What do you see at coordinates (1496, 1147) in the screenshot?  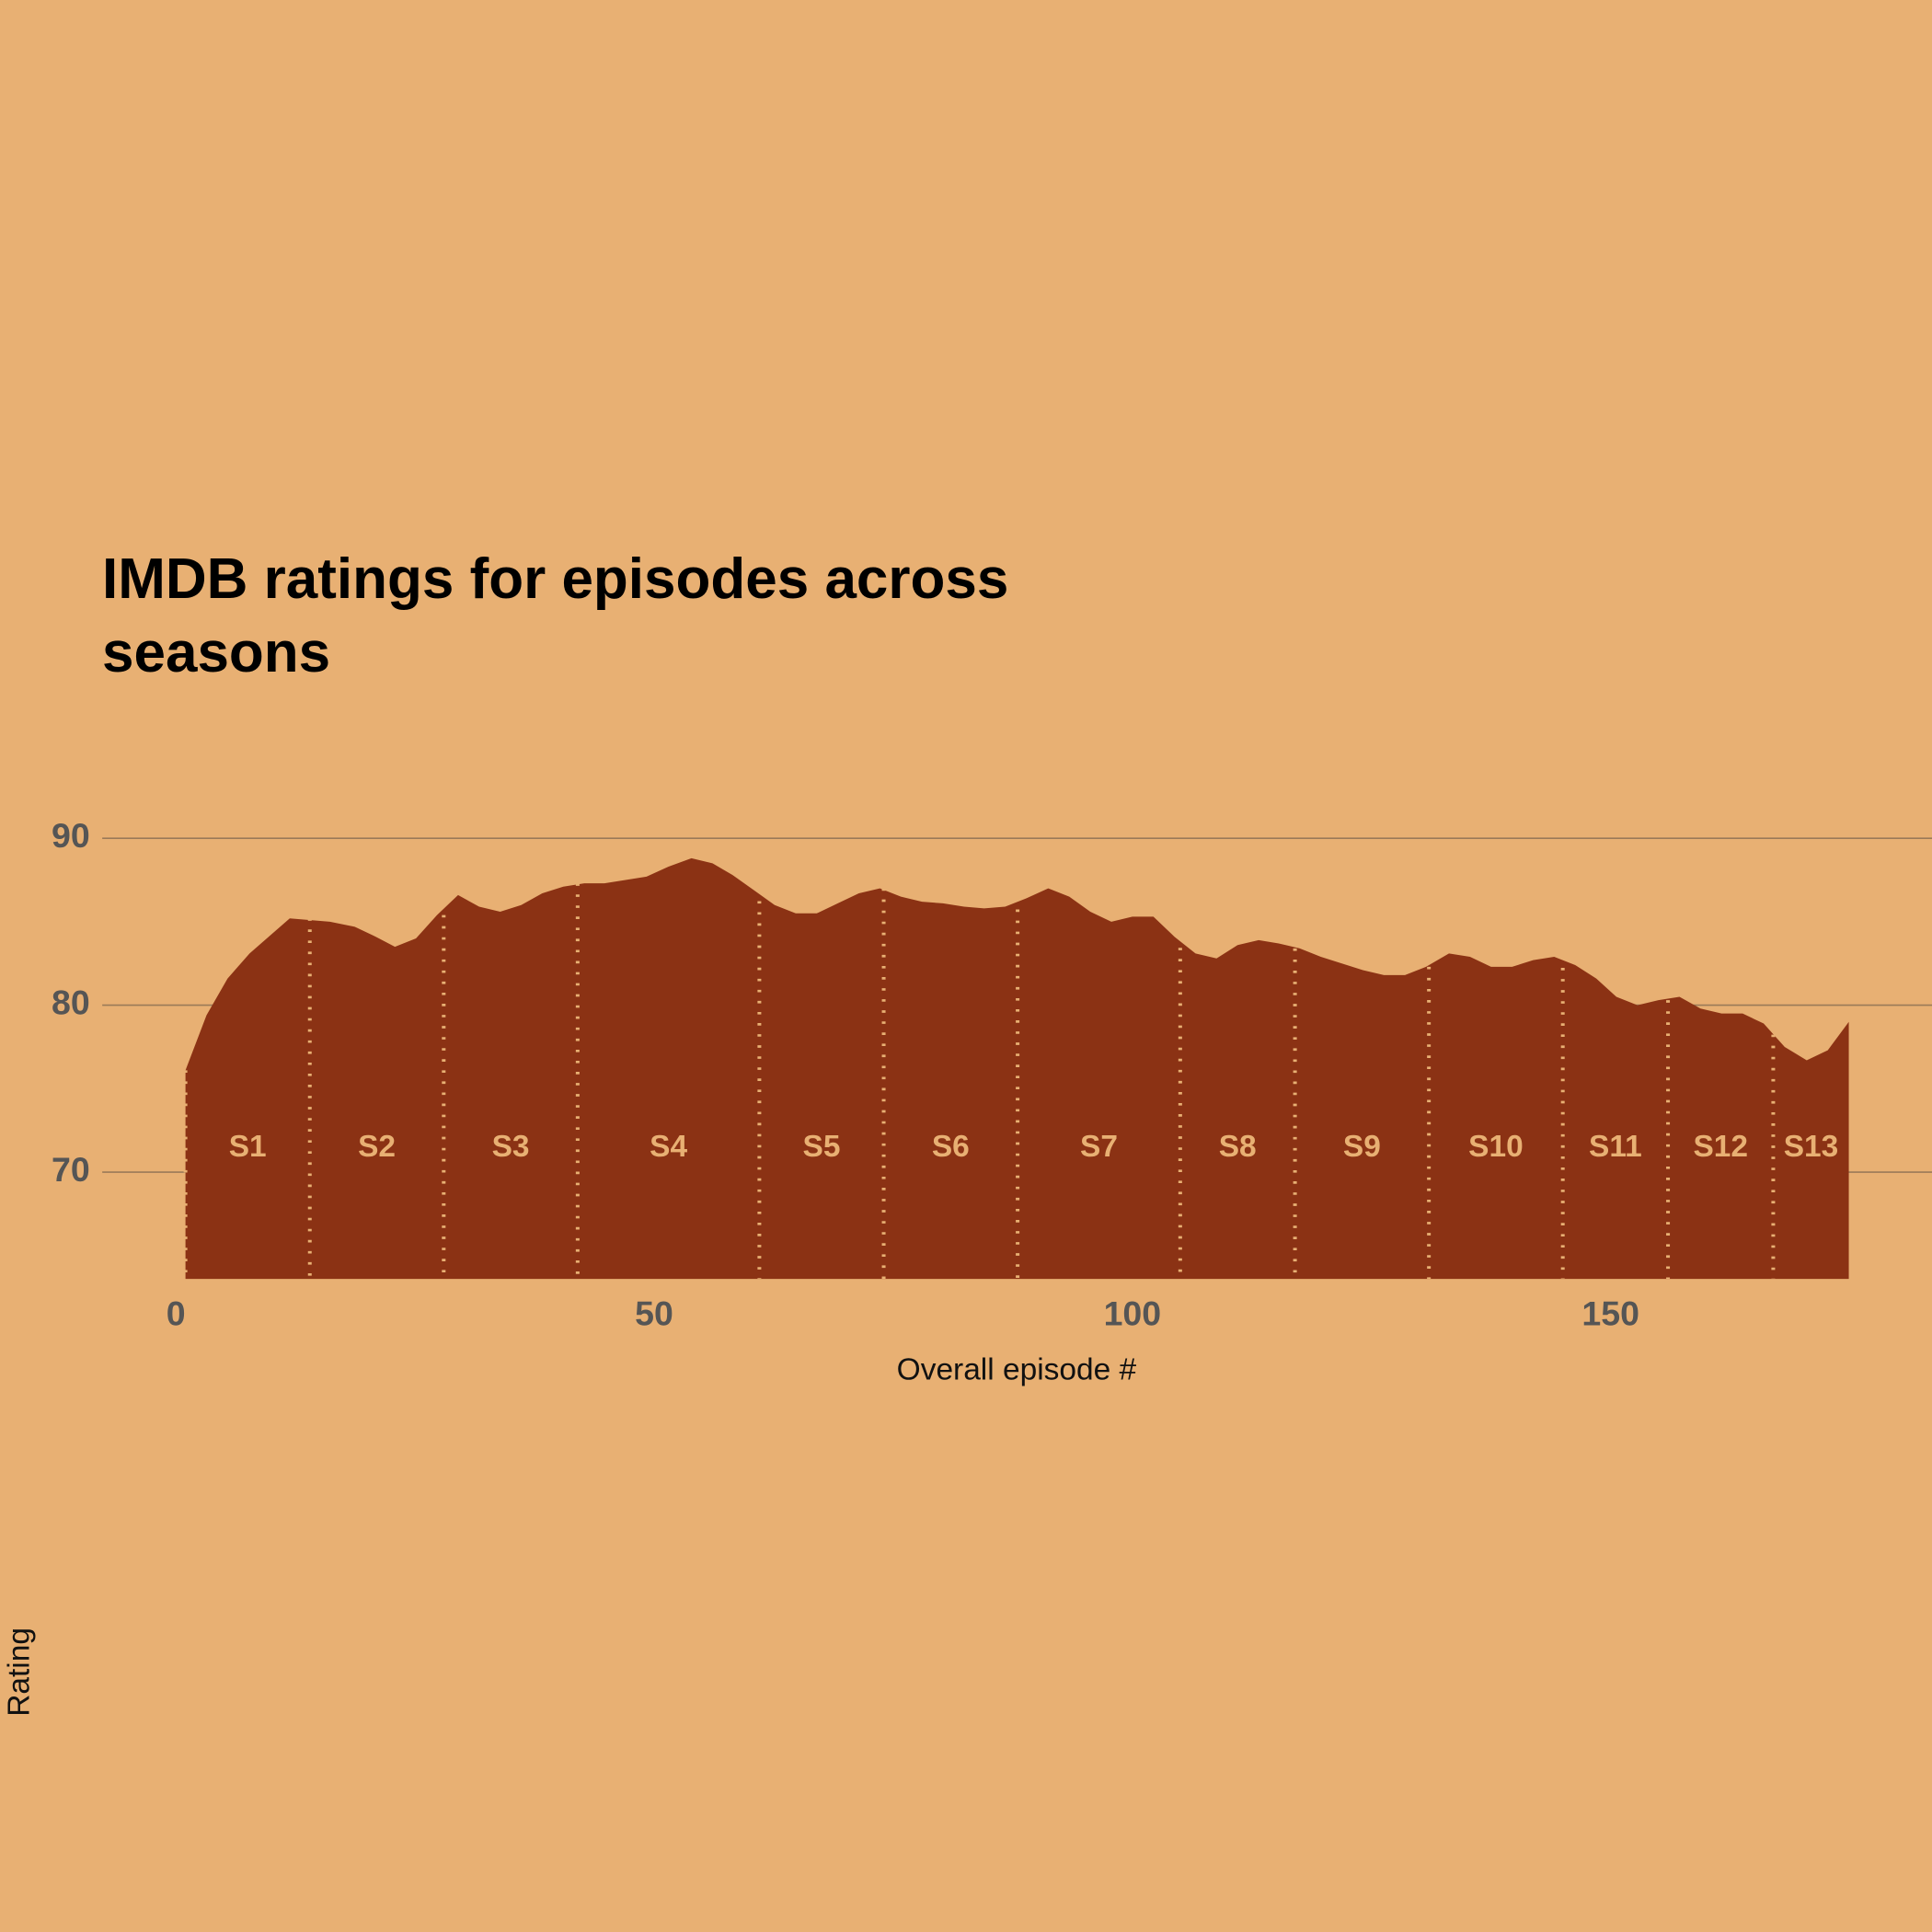 I see `season-label: S10` at bounding box center [1496, 1147].